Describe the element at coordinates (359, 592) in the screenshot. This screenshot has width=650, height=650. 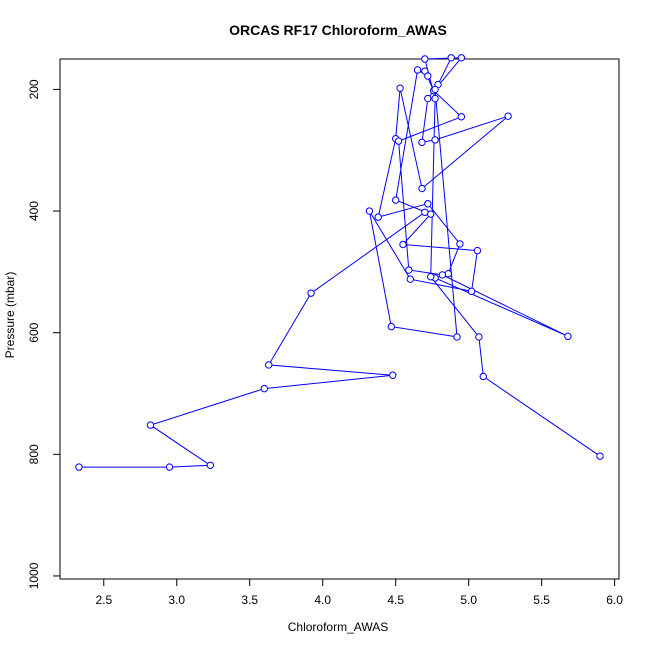
I see `x-axis: 2.5 3.0 3.5 4.0 4.5 5.0 5.5 6.0` at that location.